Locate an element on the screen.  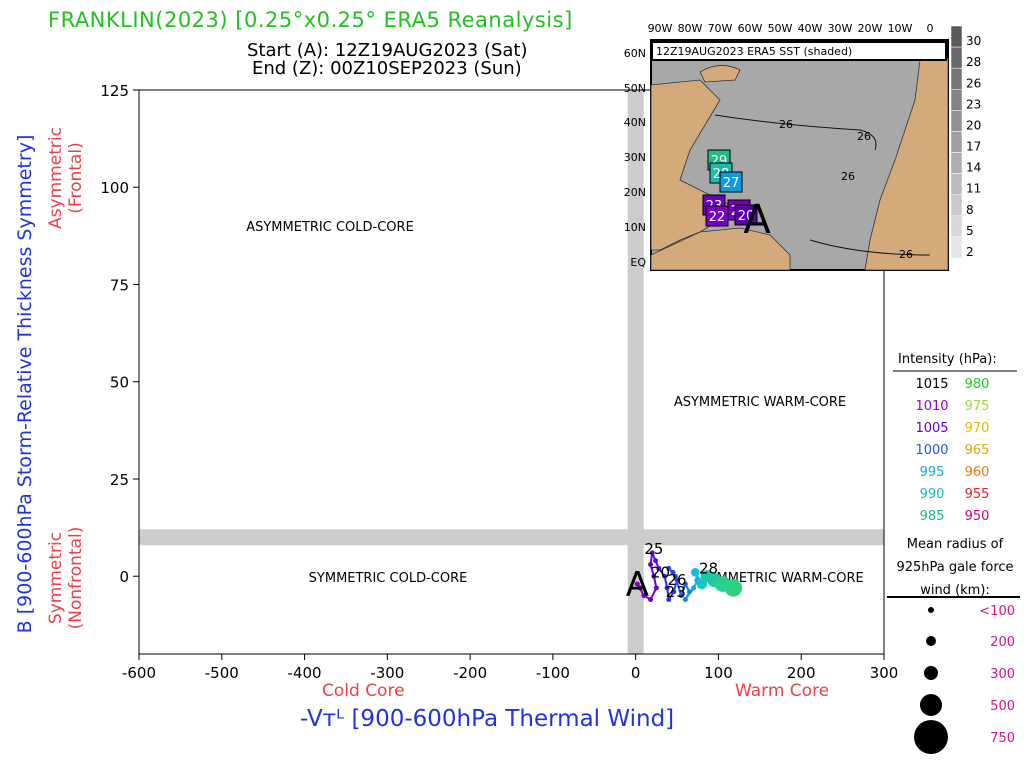
radius-legend-label: 300 is located at coordinates (1002, 674).